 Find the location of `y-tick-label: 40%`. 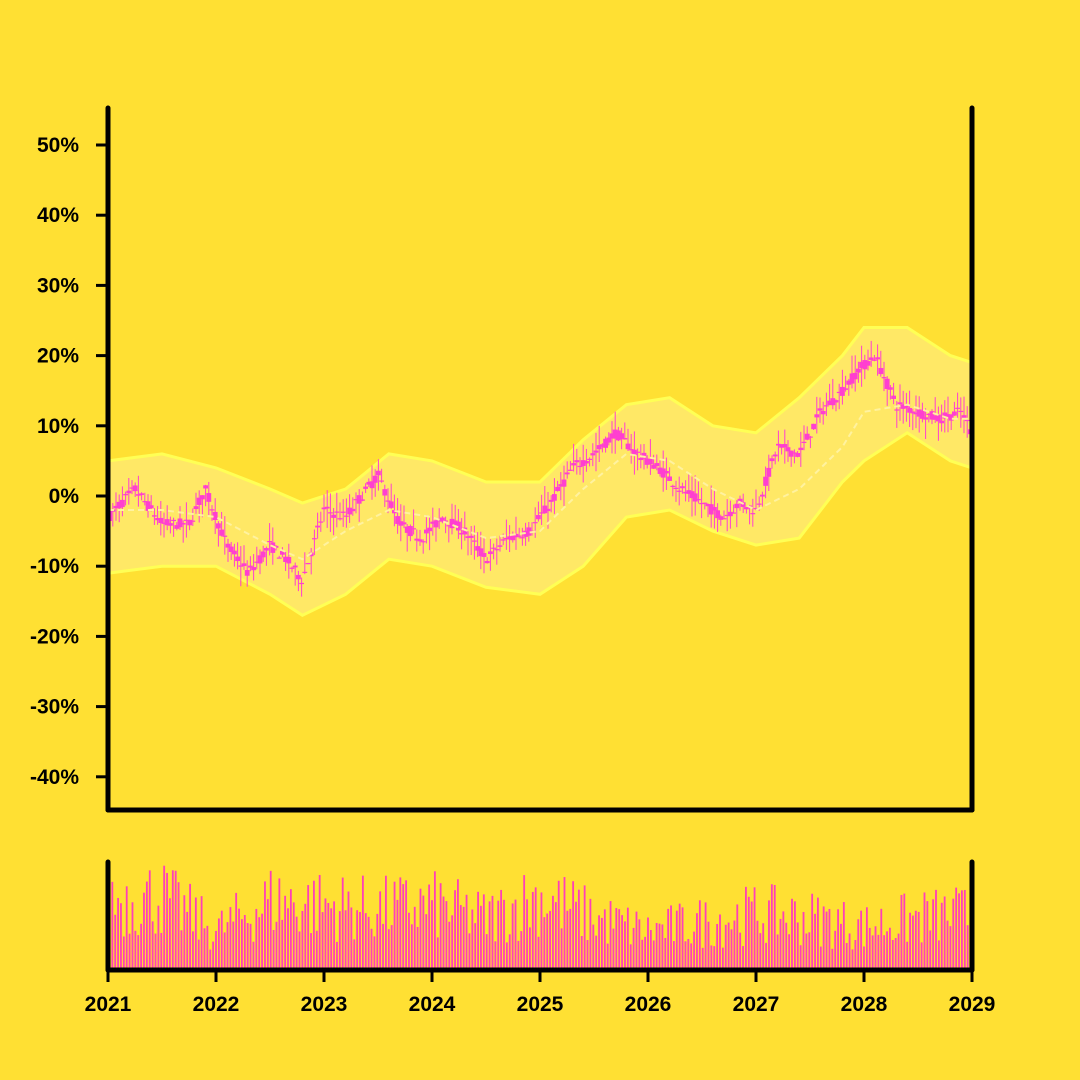

y-tick-label: 40% is located at coordinates (58, 215).